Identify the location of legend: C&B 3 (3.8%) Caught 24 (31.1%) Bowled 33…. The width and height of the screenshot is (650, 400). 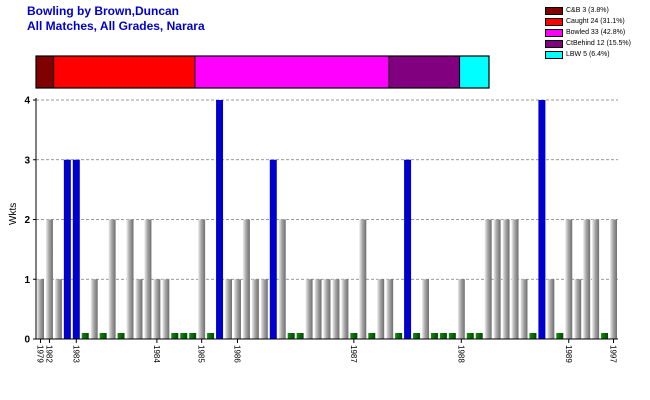
(588, 32).